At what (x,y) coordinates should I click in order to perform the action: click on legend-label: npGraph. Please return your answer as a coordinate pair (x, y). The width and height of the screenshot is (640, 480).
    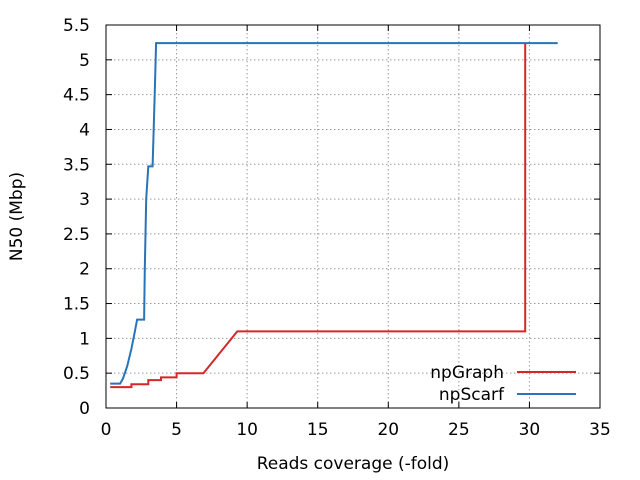
    Looking at the image, I should click on (467, 373).